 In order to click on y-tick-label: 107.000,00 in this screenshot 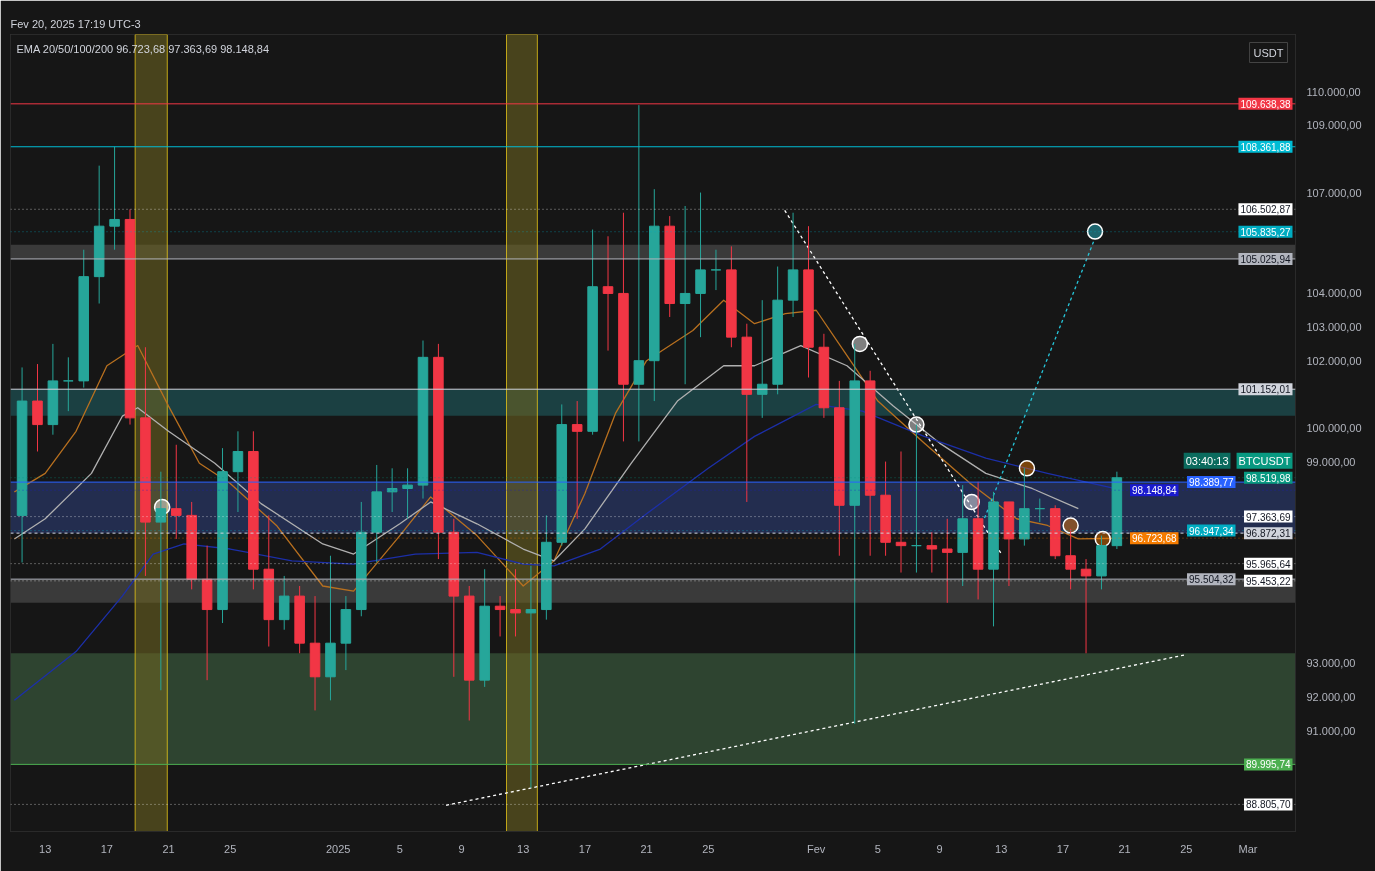, I will do `click(1334, 192)`.